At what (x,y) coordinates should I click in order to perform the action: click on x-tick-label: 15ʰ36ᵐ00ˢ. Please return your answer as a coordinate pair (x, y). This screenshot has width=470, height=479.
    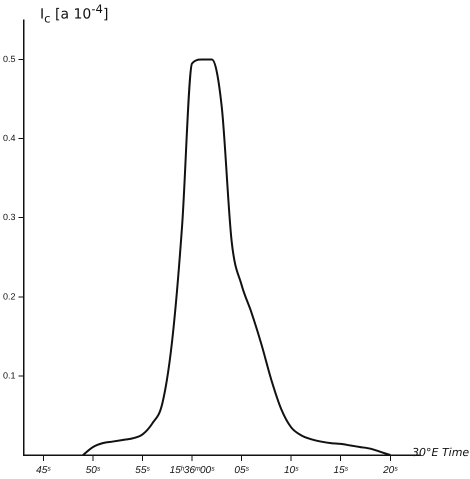
    Looking at the image, I should click on (193, 470).